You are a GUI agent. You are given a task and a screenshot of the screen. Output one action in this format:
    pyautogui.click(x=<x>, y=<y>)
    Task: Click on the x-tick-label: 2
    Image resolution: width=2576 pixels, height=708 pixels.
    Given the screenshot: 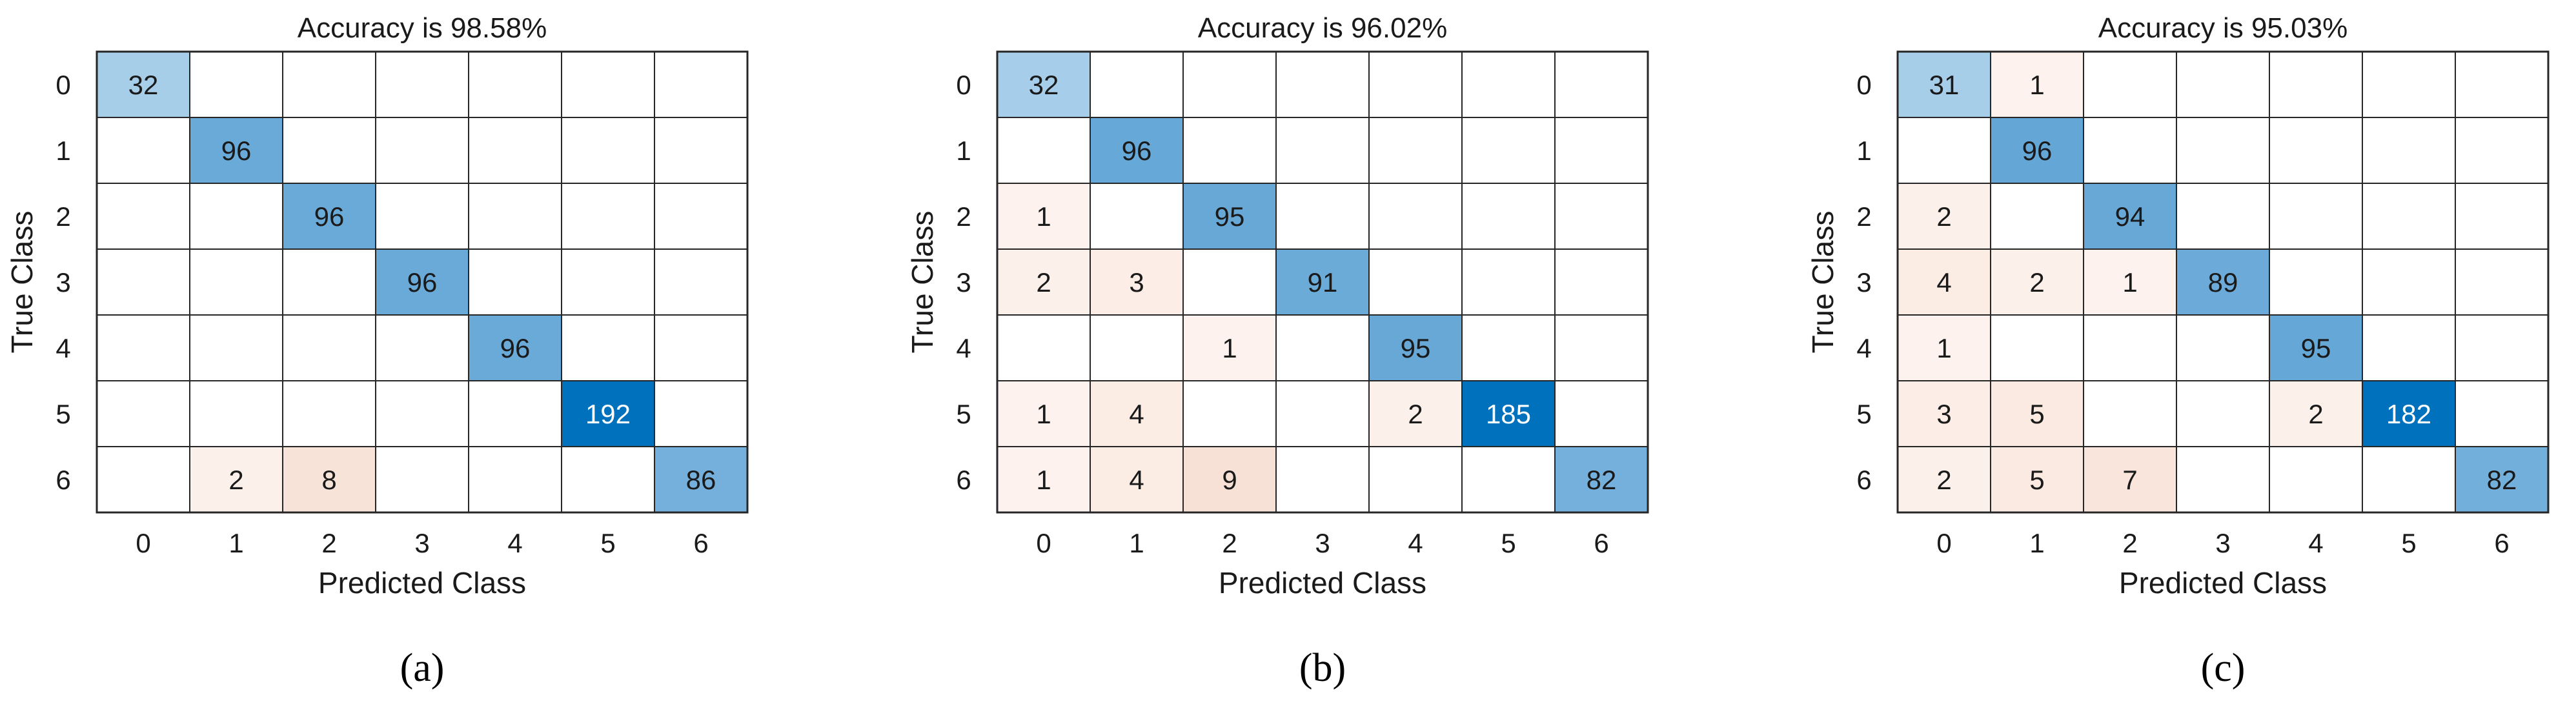 What is the action you would take?
    pyautogui.click(x=328, y=543)
    